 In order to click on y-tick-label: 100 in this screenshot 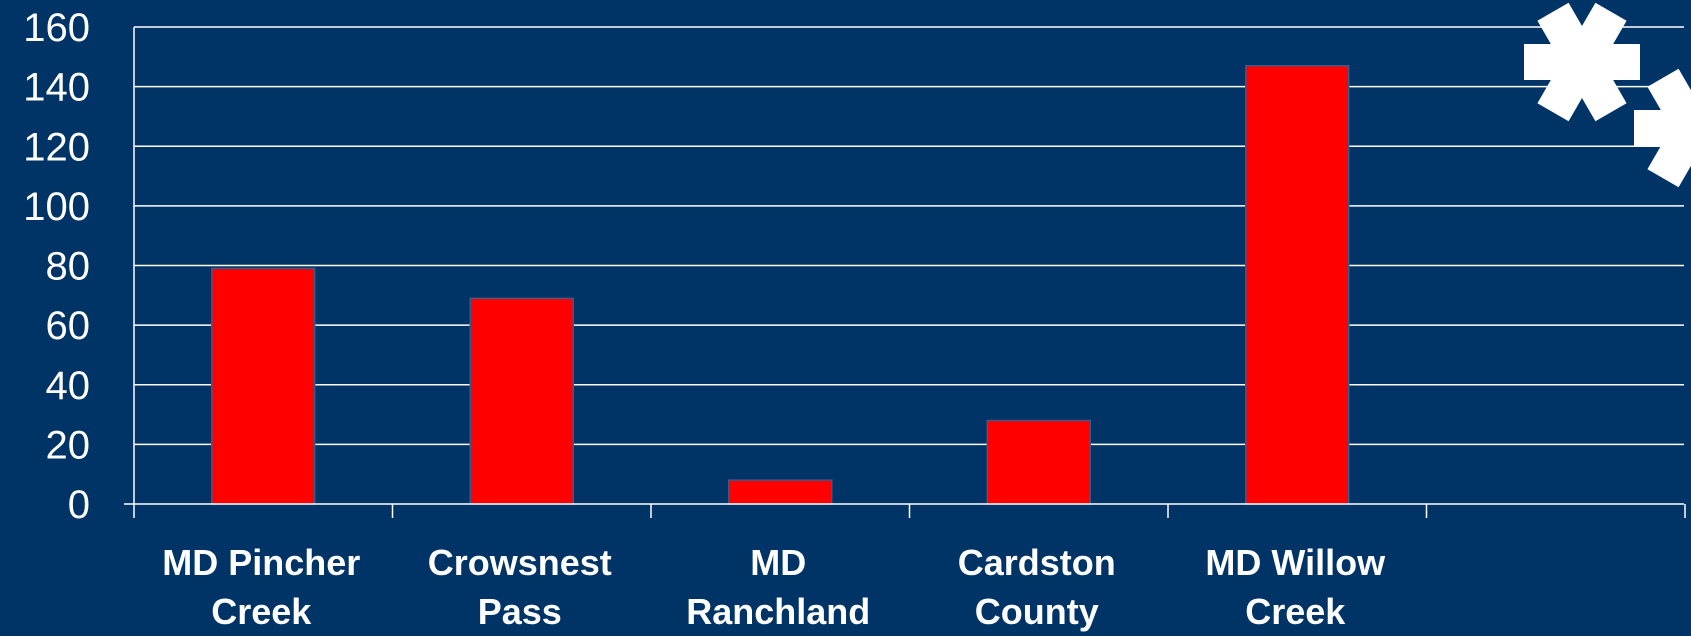, I will do `click(56, 207)`.